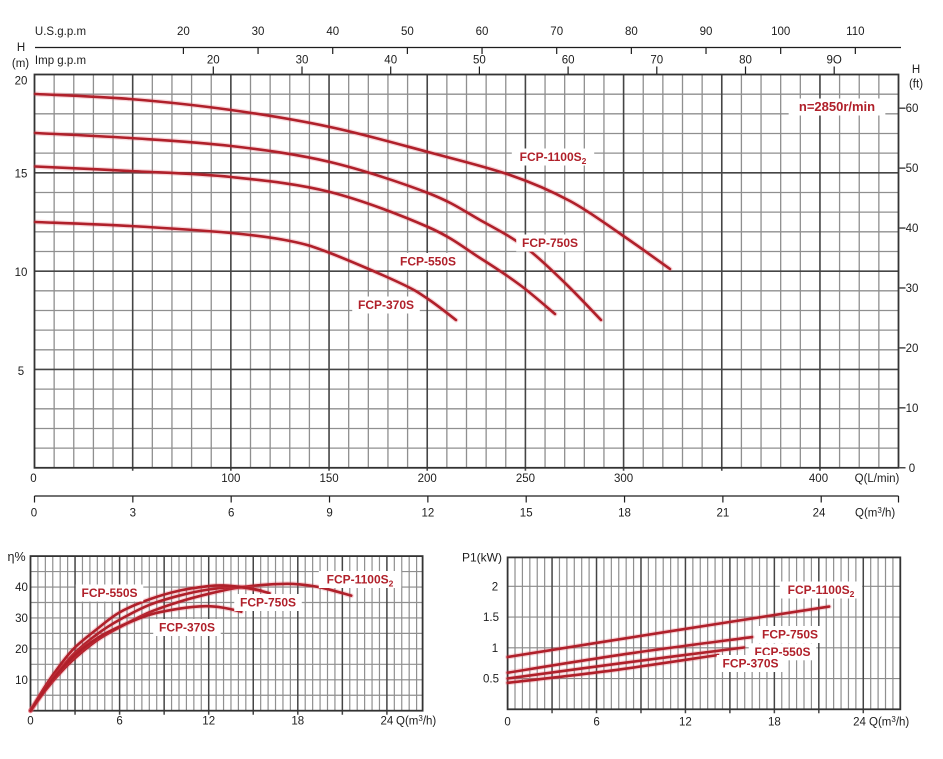 The image size is (943, 759). Describe the element at coordinates (17, 557) in the screenshot. I see `svg-text: η%` at that location.